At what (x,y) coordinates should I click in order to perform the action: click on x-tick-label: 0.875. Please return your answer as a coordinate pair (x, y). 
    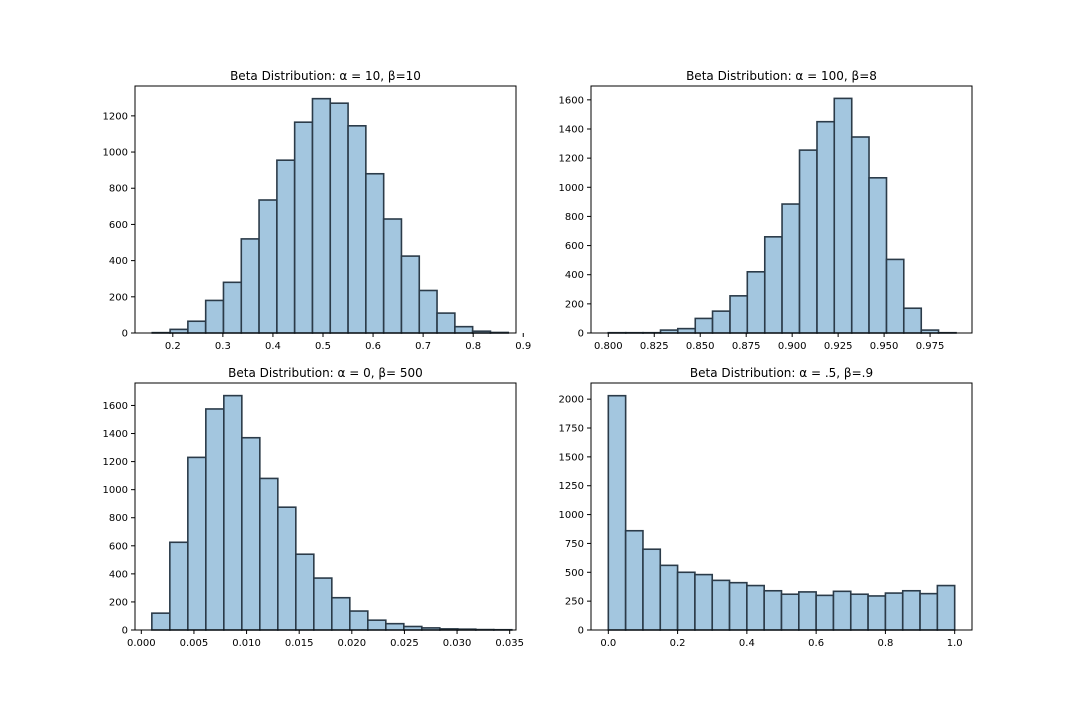
    Looking at the image, I should click on (746, 346).